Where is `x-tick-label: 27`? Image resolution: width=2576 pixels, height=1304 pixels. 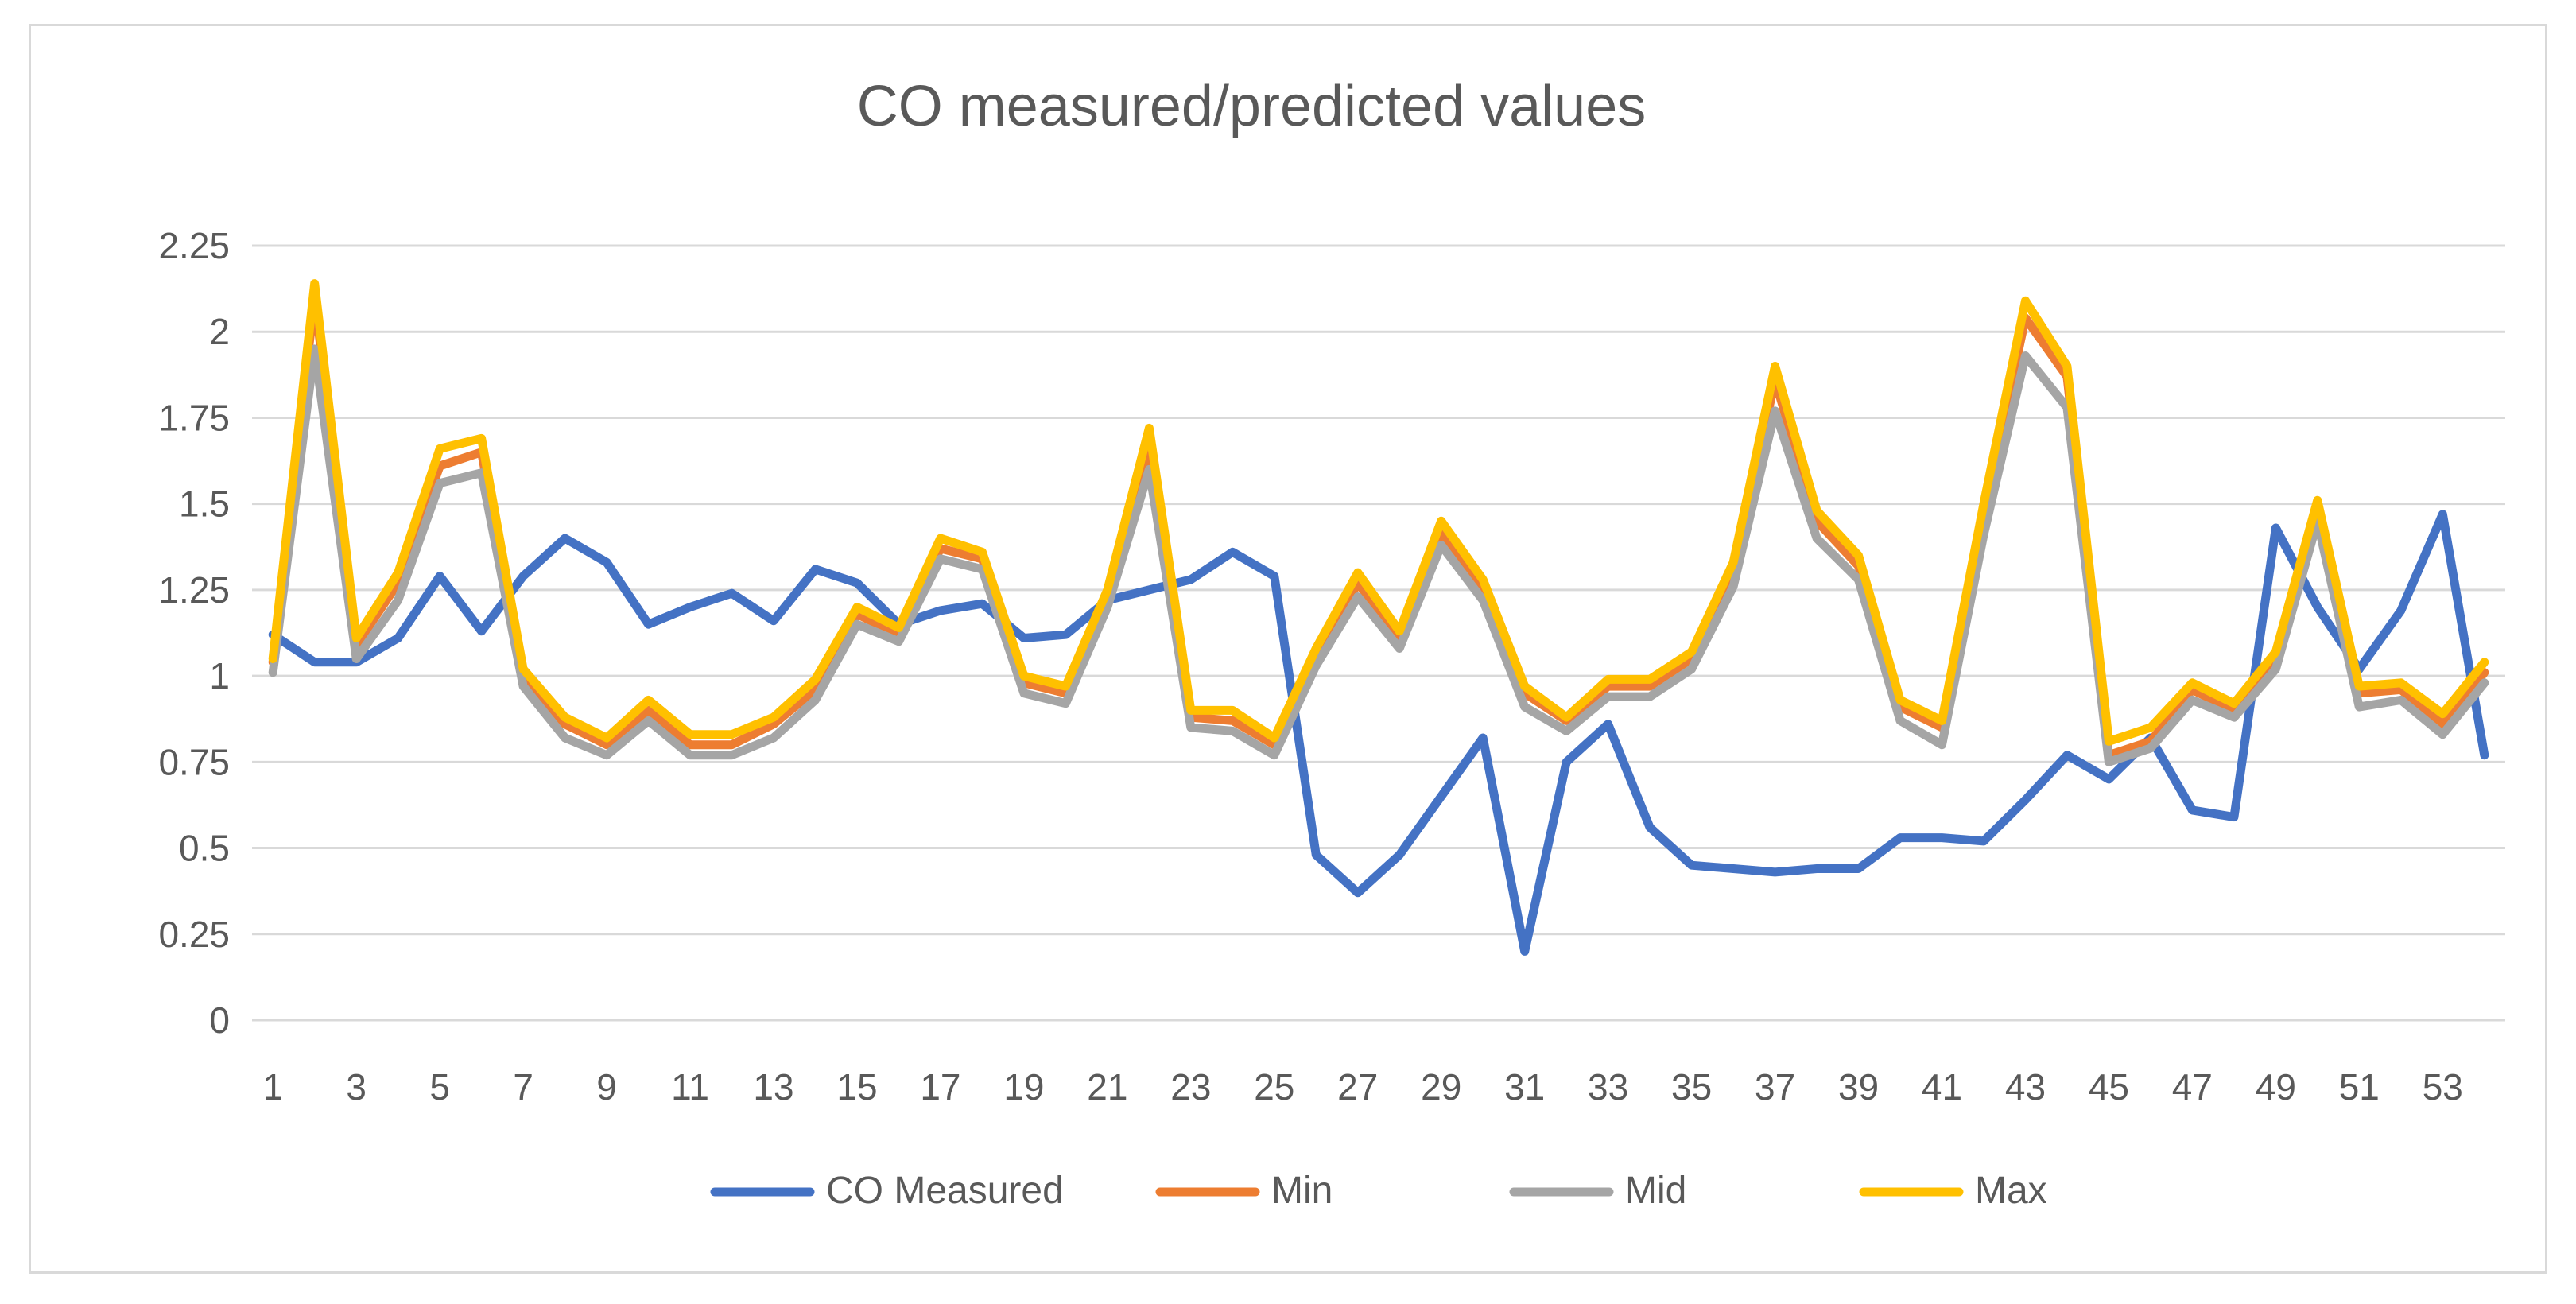
x-tick-label: 27 is located at coordinates (1358, 1087).